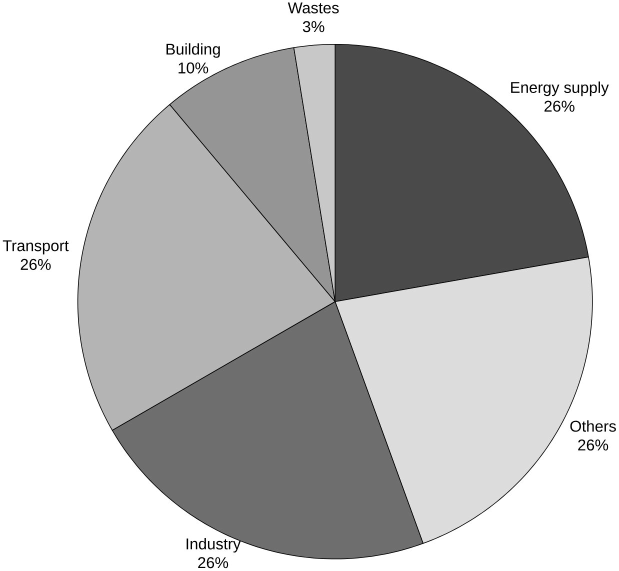 This screenshot has width=619, height=571. What do you see at coordinates (213, 545) in the screenshot?
I see `slice-label: Industry` at bounding box center [213, 545].